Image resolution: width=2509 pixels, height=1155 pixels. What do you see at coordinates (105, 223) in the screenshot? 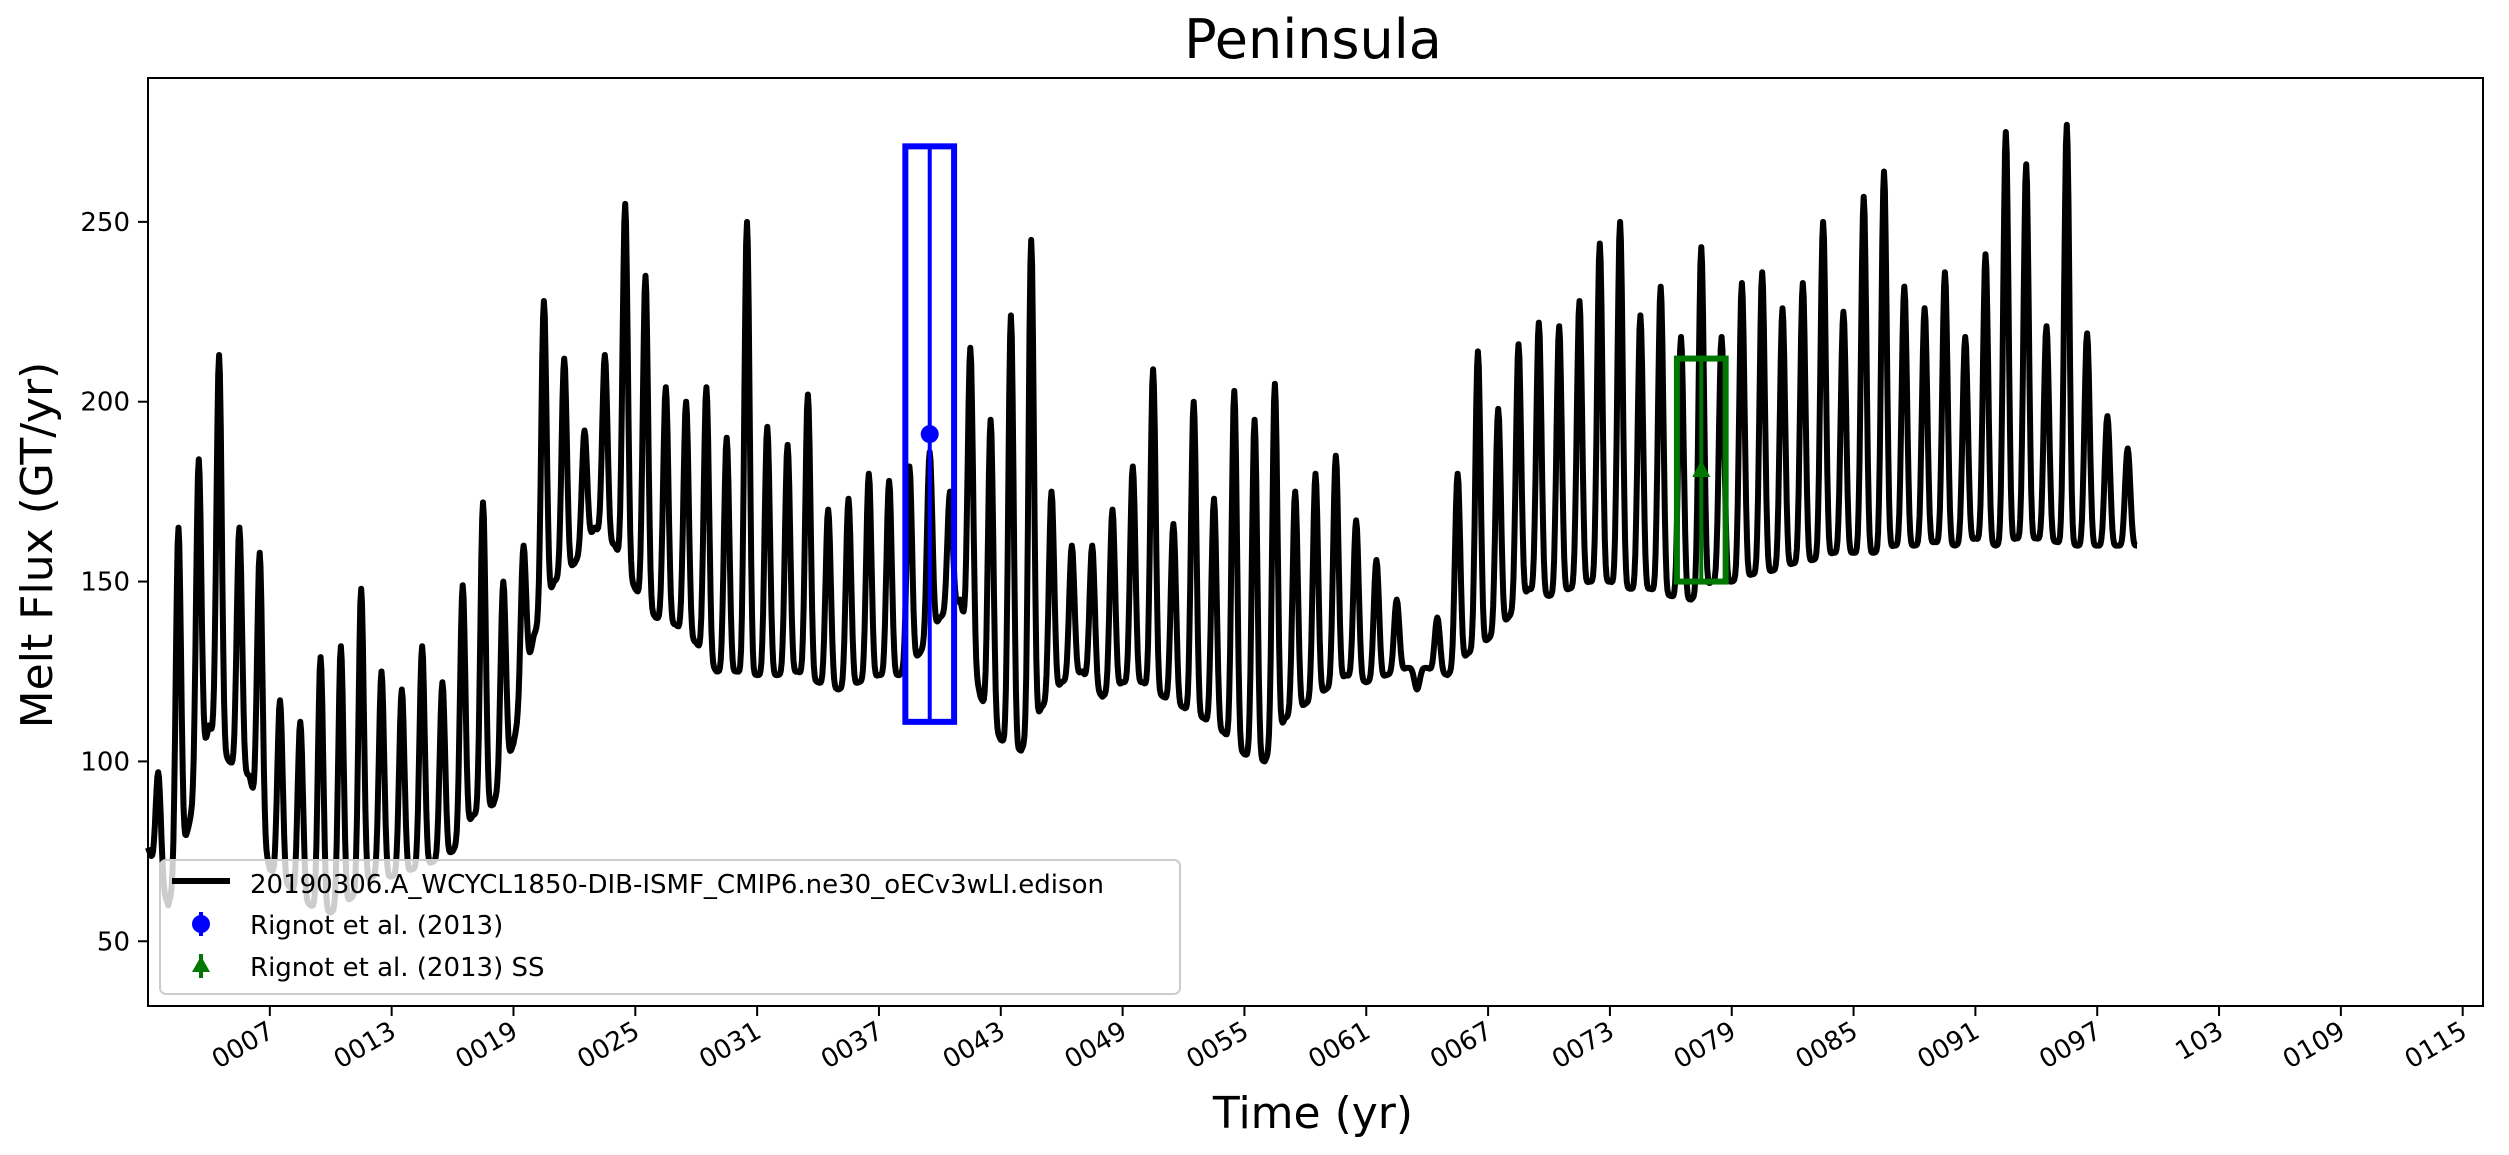
I see `y-tick-label: 250` at bounding box center [105, 223].